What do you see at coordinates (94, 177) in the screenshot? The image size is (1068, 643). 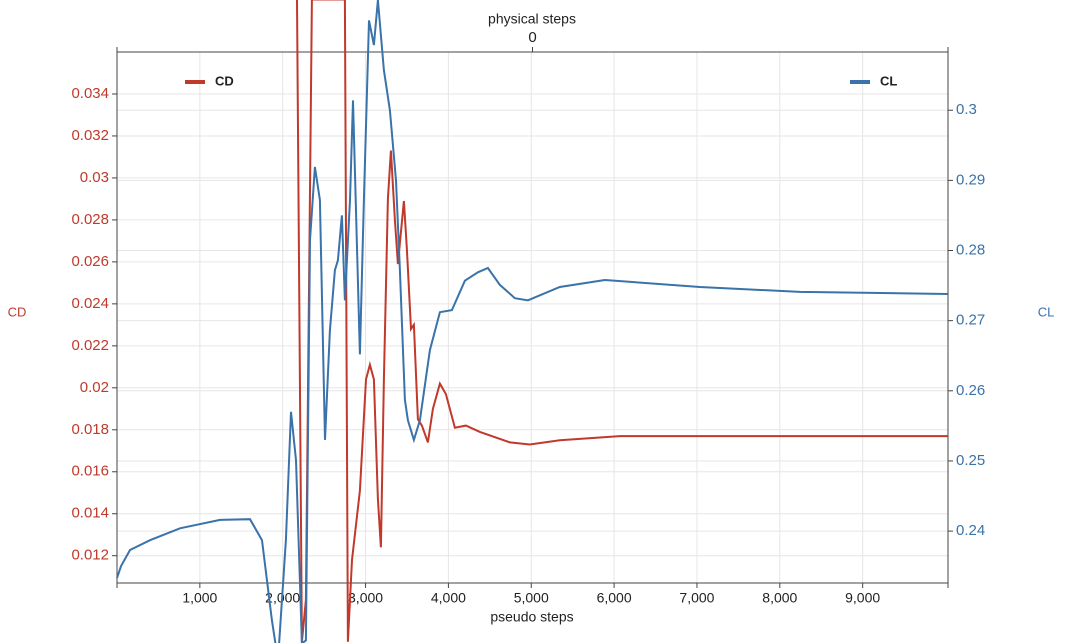 I see `y-tick-label: 0.03` at bounding box center [94, 177].